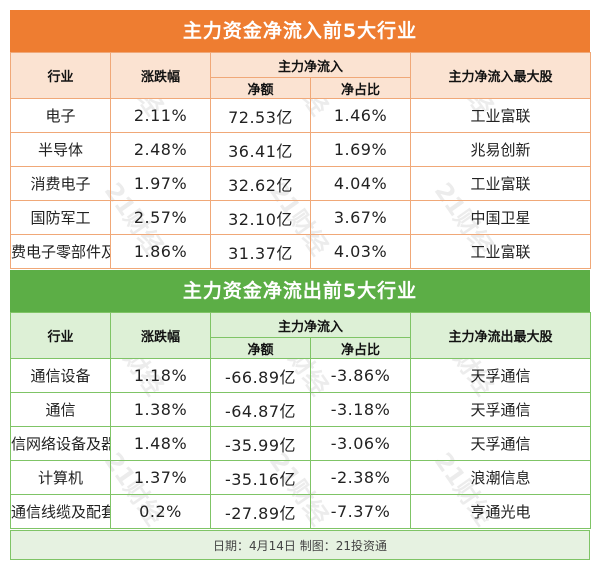  I want to click on table-row: 费电子零部件及组装 1.86% 31.37亿 4.03% 工业富联, so click(301, 251).